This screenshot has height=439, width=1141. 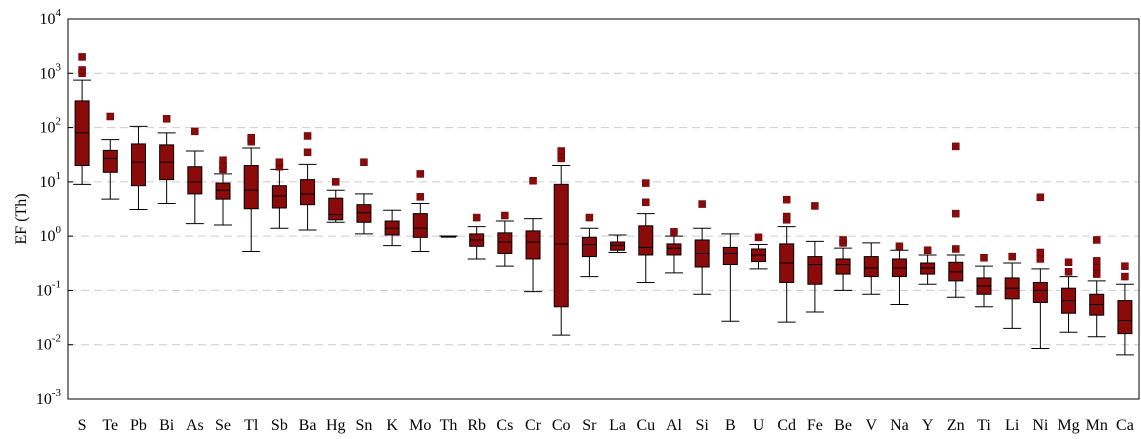 I want to click on x-tick-label: B, so click(x=730, y=425).